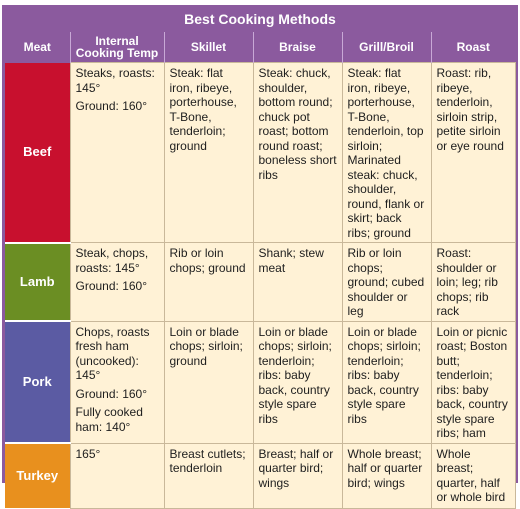 The height and width of the screenshot is (509, 520). Describe the element at coordinates (117, 475) in the screenshot. I see `temp-cell-turkey: 165°` at that location.